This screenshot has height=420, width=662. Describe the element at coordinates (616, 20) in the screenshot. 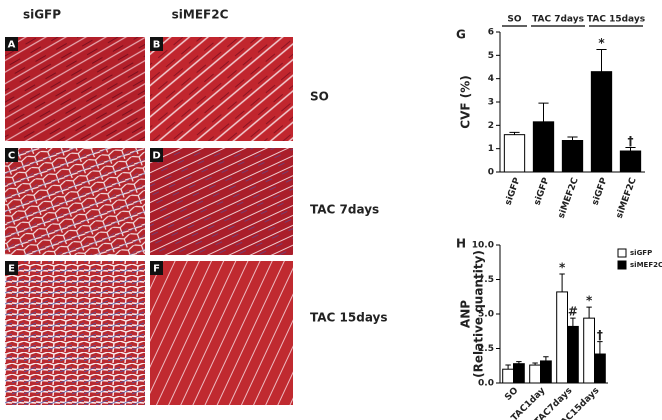

I see `group-label: TAC 15days` at that location.